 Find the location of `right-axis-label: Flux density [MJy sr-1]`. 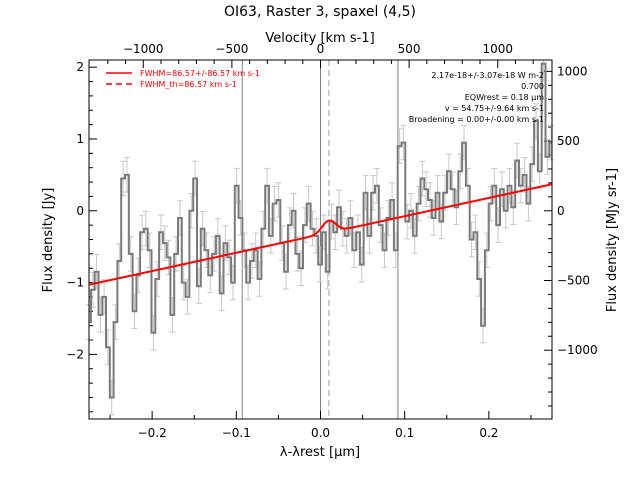

right-axis-label: Flux density [MJy sr-1] is located at coordinates (612, 240).